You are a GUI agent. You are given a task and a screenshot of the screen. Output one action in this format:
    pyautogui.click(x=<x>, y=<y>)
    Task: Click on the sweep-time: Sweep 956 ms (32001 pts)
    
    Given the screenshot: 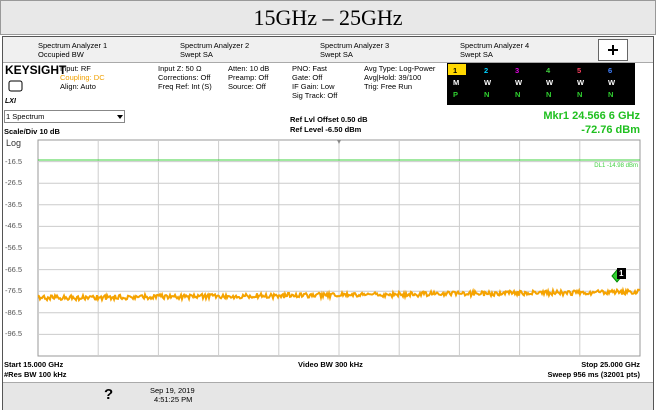 What is the action you would take?
    pyautogui.click(x=593, y=374)
    